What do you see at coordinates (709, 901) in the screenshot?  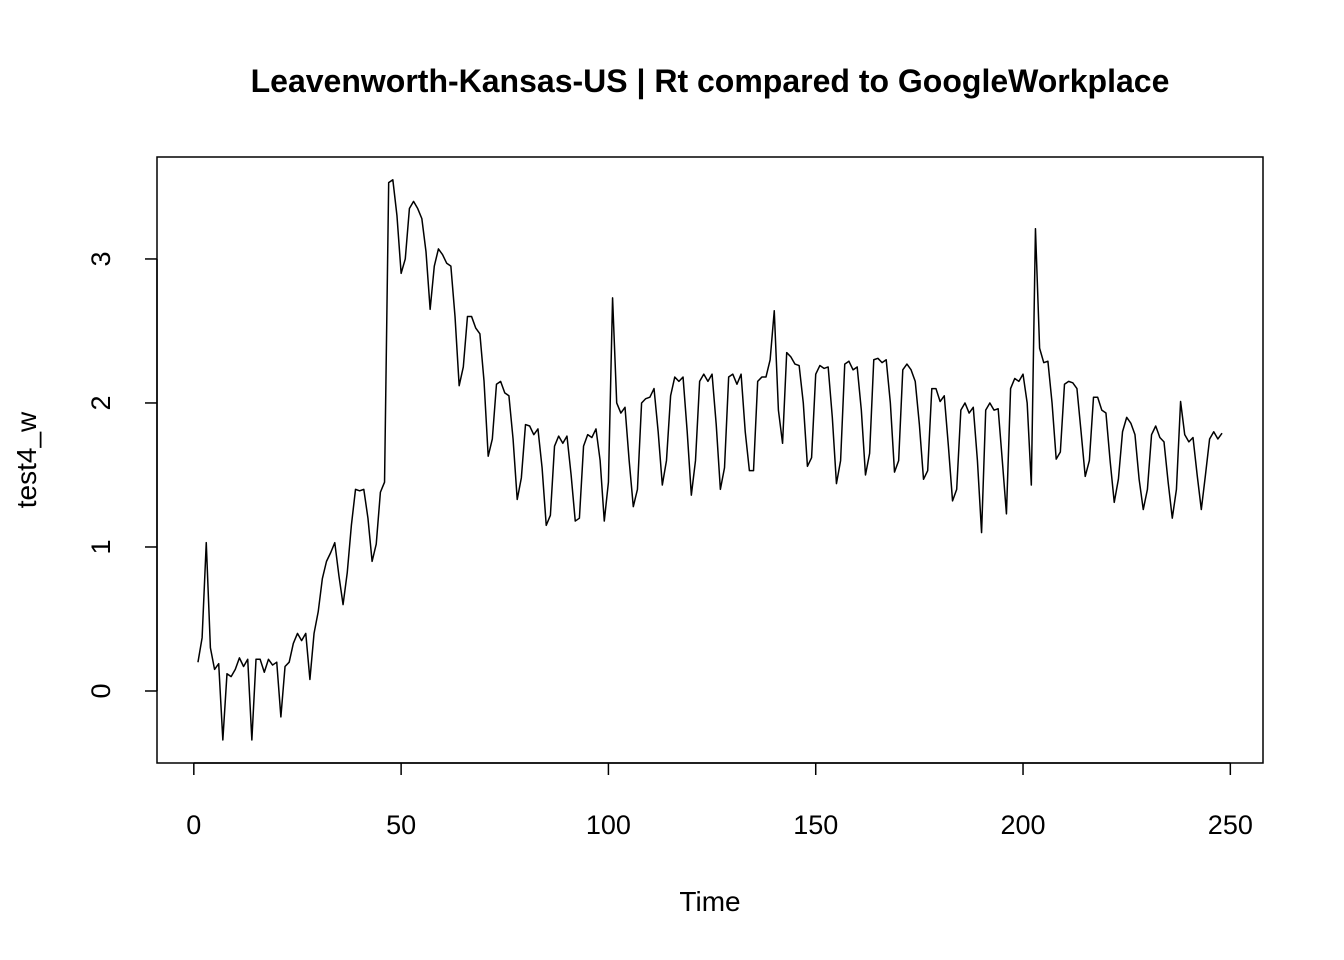 I see `x-axis-label: Time` at bounding box center [709, 901].